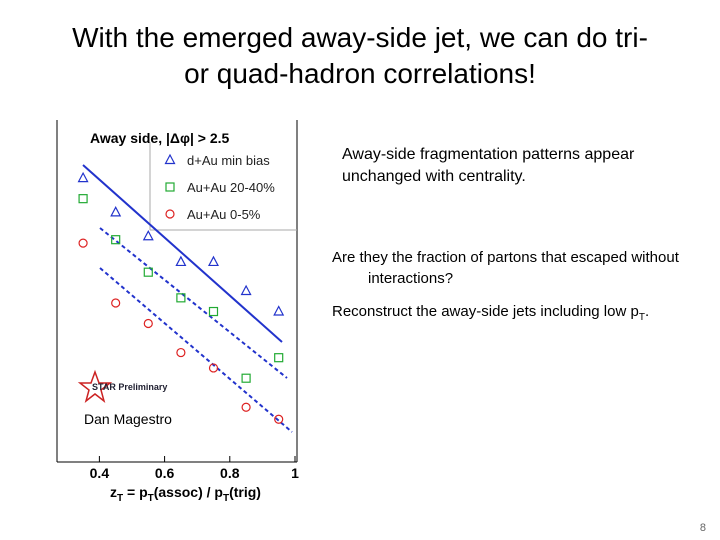 This screenshot has width=720, height=540. What do you see at coordinates (702, 528) in the screenshot?
I see `page-number: 8` at bounding box center [702, 528].